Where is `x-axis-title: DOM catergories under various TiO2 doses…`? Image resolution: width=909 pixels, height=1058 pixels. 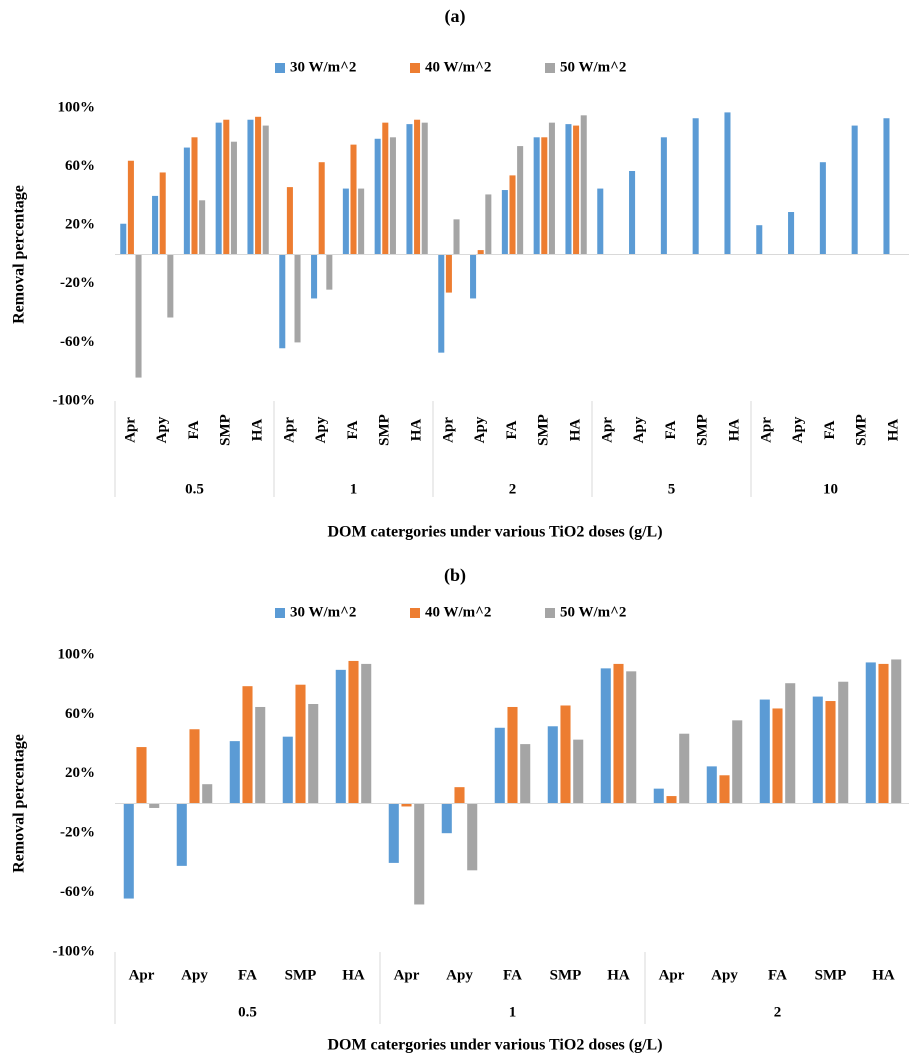 x-axis-title: DOM catergories under various TiO2 doses… is located at coordinates (494, 532).